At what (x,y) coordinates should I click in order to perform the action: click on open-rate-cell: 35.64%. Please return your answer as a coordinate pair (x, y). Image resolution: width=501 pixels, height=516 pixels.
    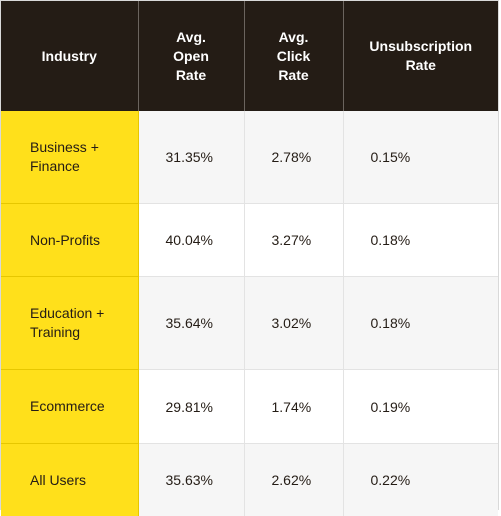
    Looking at the image, I should click on (191, 323).